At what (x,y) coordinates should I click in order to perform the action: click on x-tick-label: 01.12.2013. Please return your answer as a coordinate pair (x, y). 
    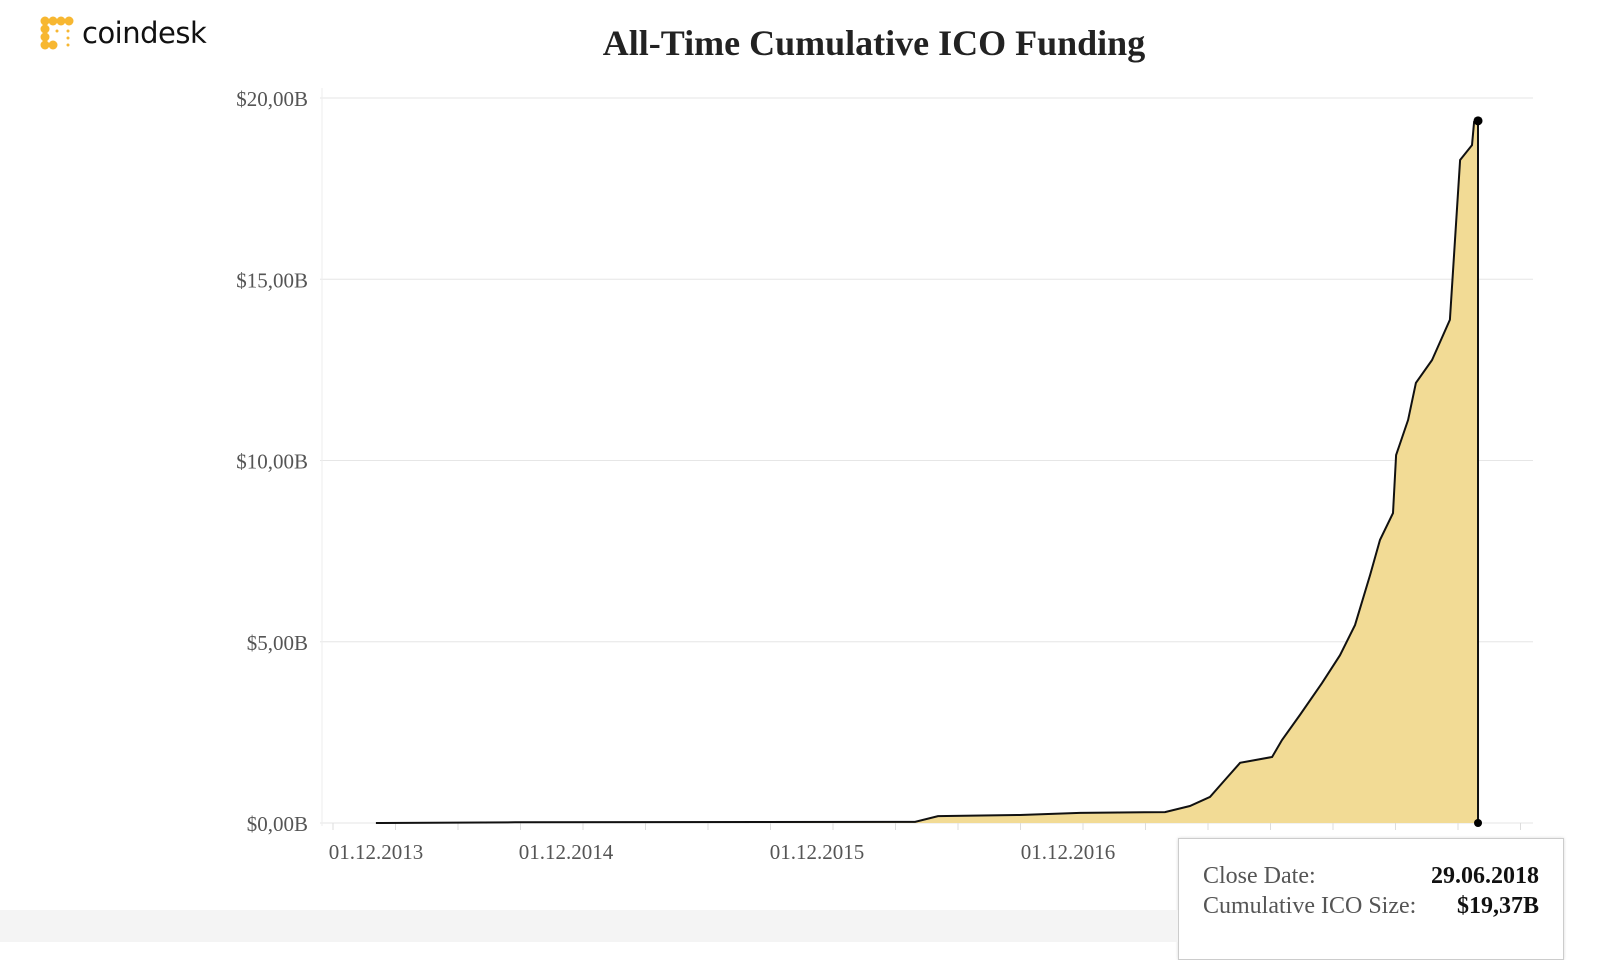
    Looking at the image, I should click on (376, 852).